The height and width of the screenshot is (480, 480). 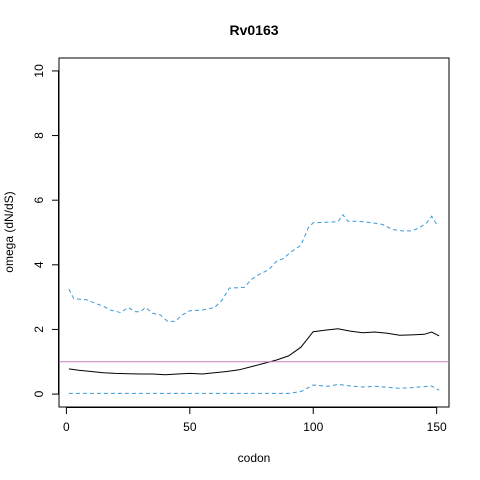 What do you see at coordinates (39, 393) in the screenshot?
I see `y-tick-label: 0` at bounding box center [39, 393].